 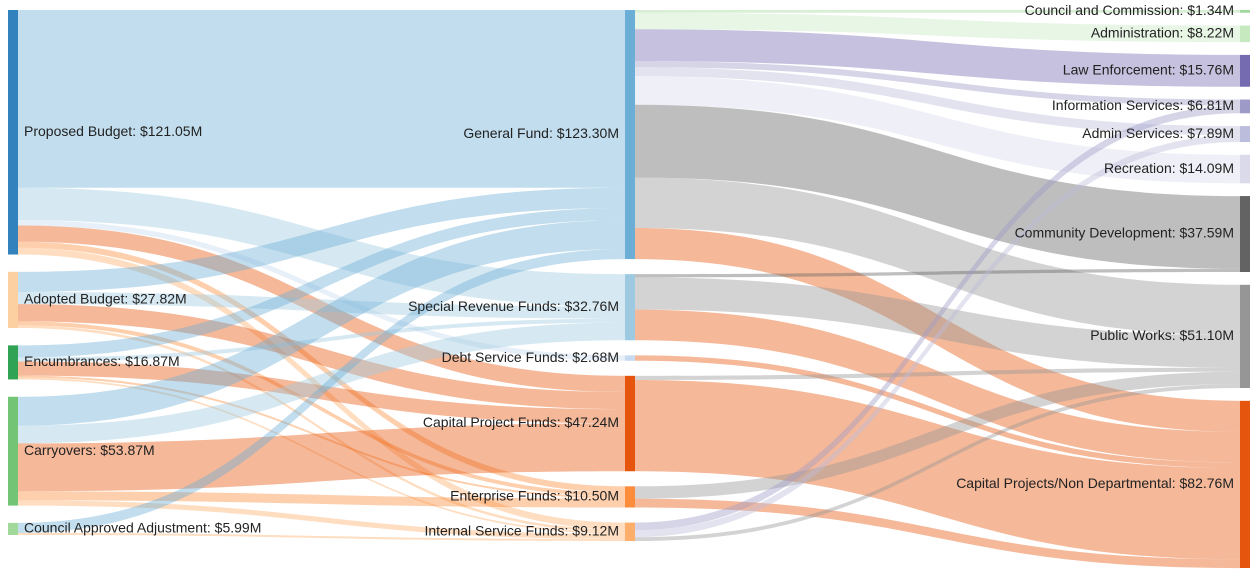 What do you see at coordinates (1162, 335) in the screenshot?
I see `node-label: Public Works: $51.10M` at bounding box center [1162, 335].